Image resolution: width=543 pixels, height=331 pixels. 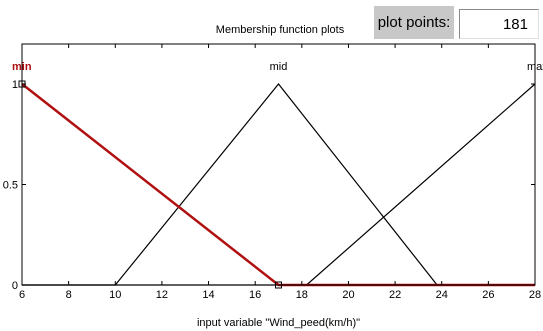 I want to click on mf-label-min: min, so click(x=22, y=67).